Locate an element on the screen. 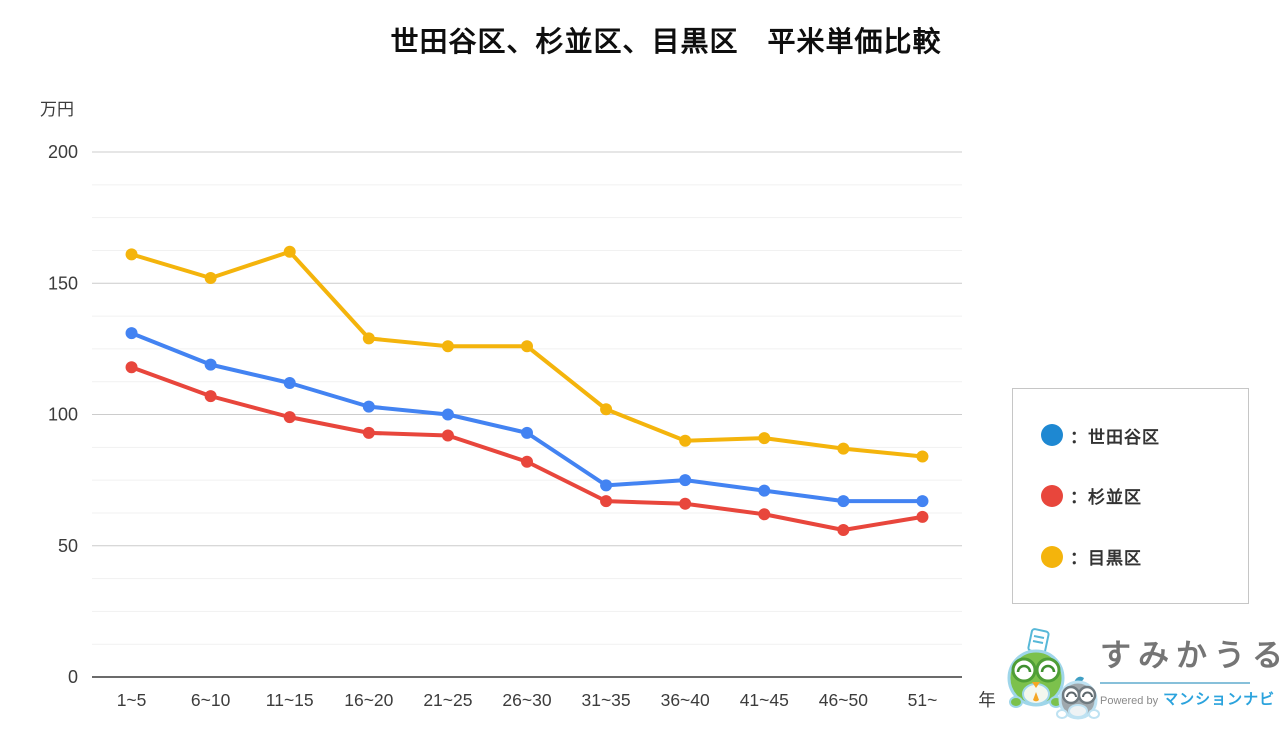  x-axis-unit-label: 年 is located at coordinates (987, 700).